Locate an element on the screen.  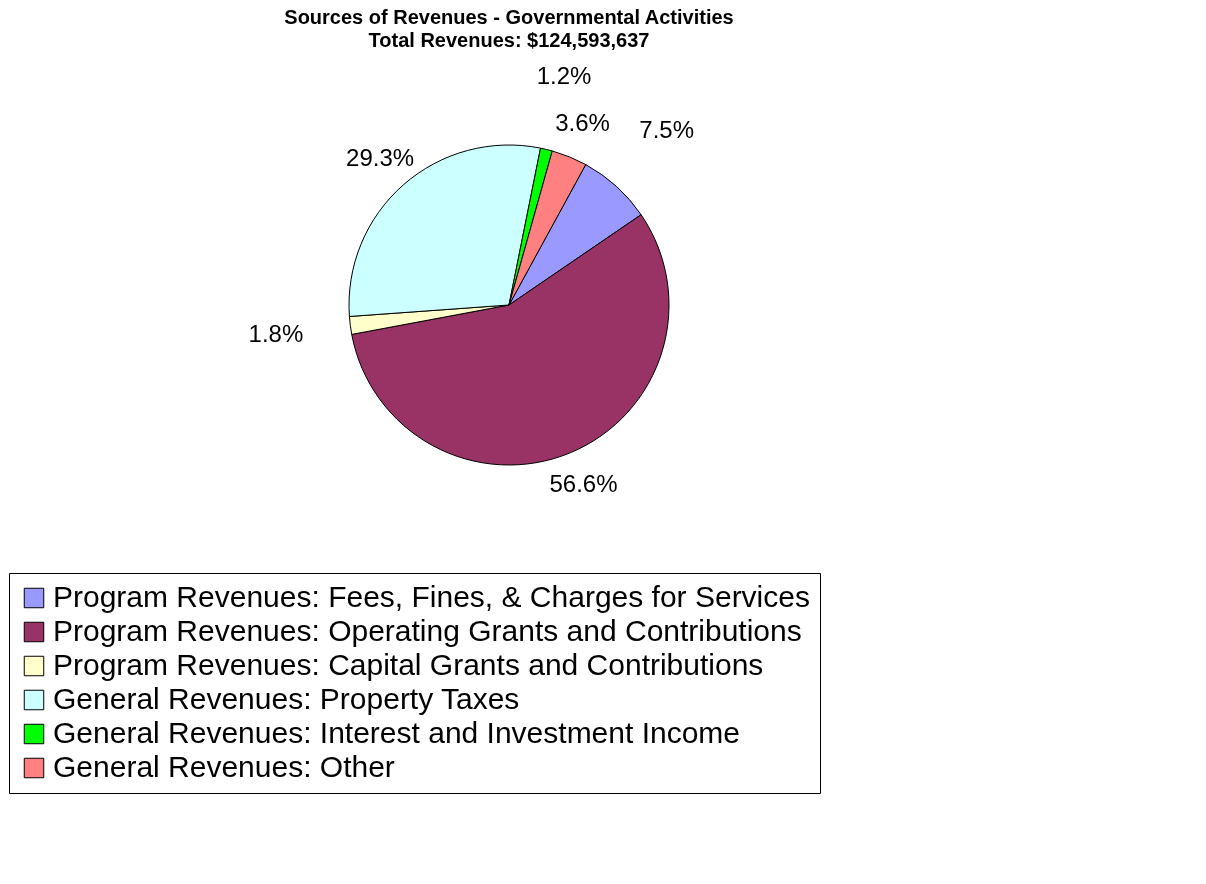
data-label: 1.2% is located at coordinates (564, 75).